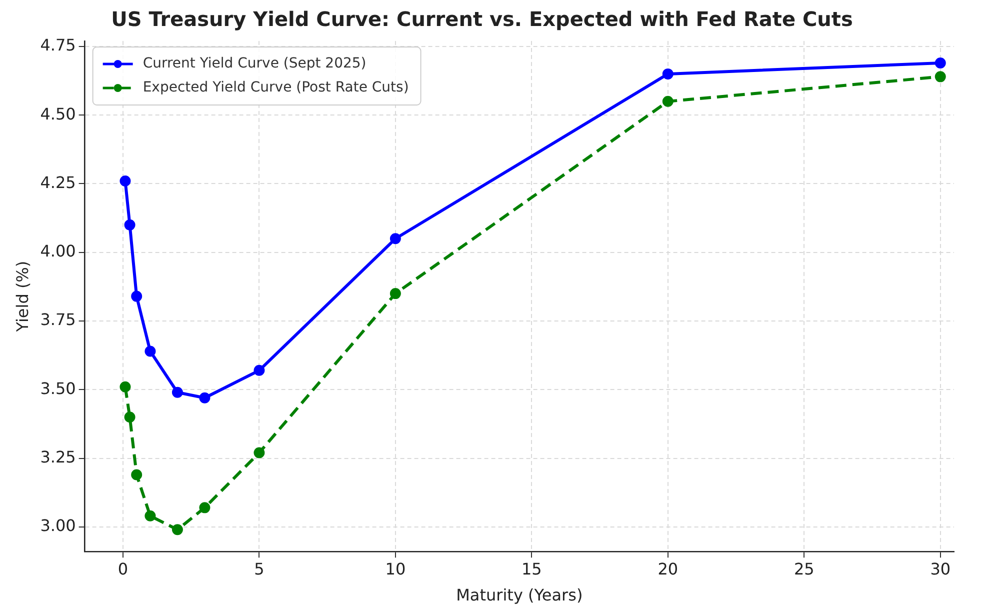 This screenshot has width=984, height=612. I want to click on x-tick-label: 30, so click(940, 568).